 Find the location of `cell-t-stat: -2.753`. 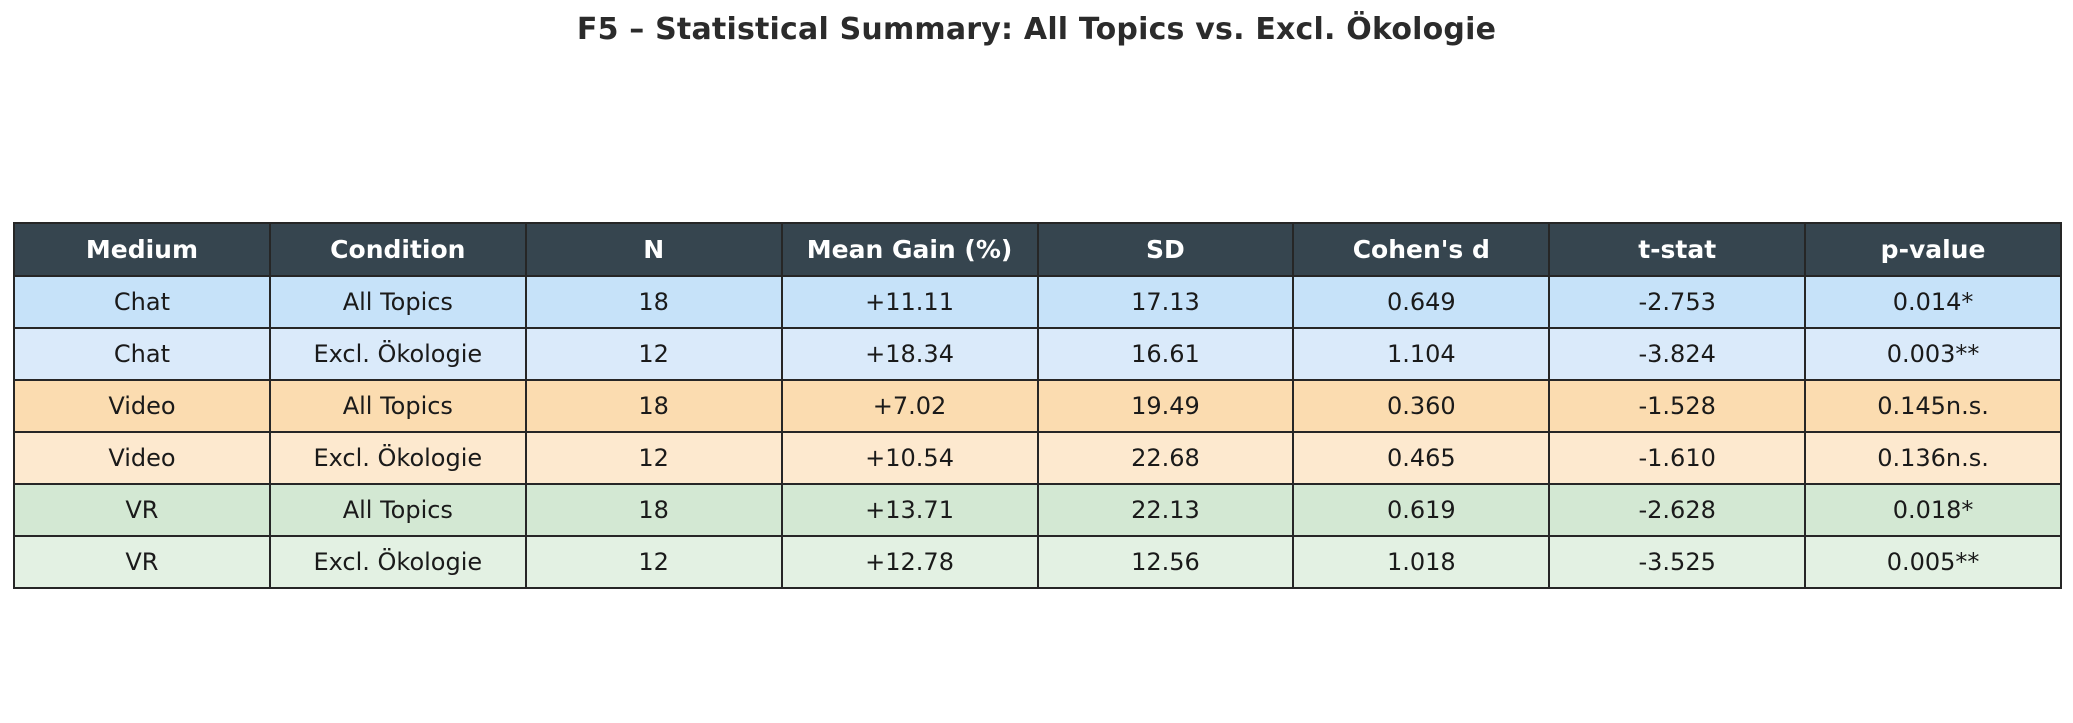

cell-t-stat: -2.753 is located at coordinates (1677, 302).